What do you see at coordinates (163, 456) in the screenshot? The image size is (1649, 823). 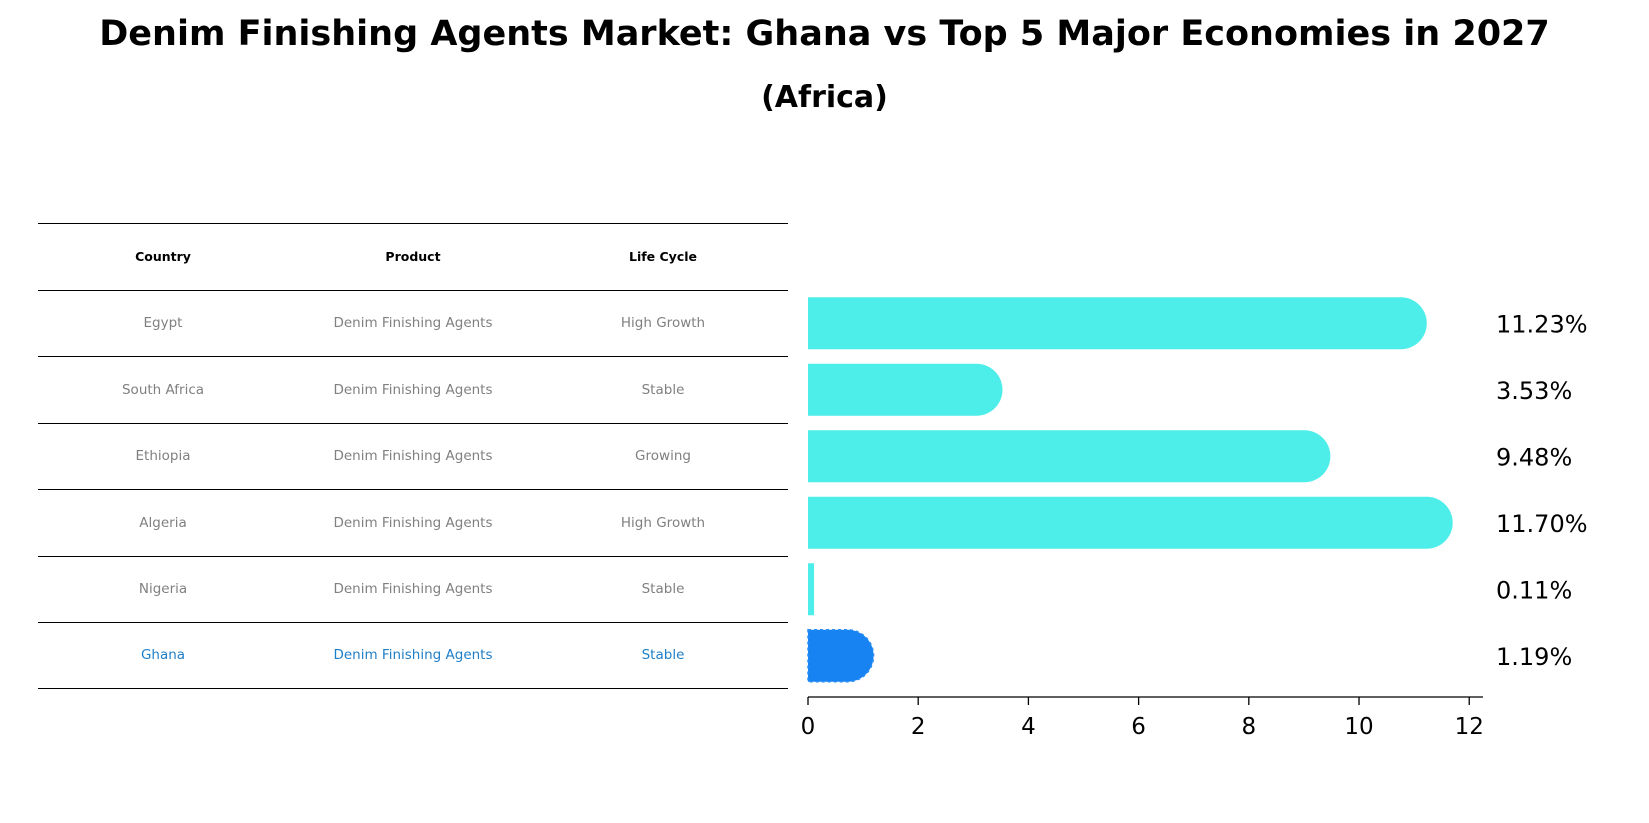 I see `table-cell-country: Ethiopia` at bounding box center [163, 456].